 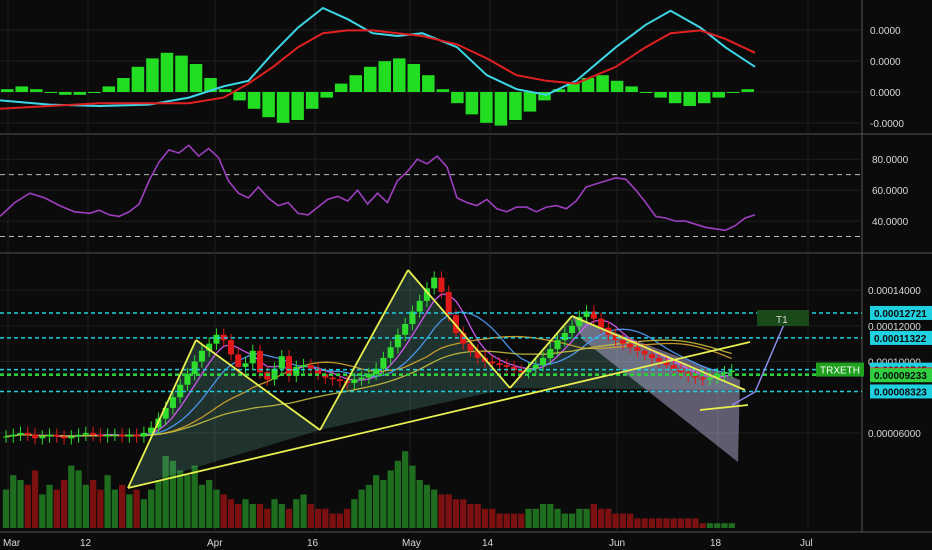 What do you see at coordinates (890, 222) in the screenshot?
I see `rsi-y-tick: 40.0000` at bounding box center [890, 222].